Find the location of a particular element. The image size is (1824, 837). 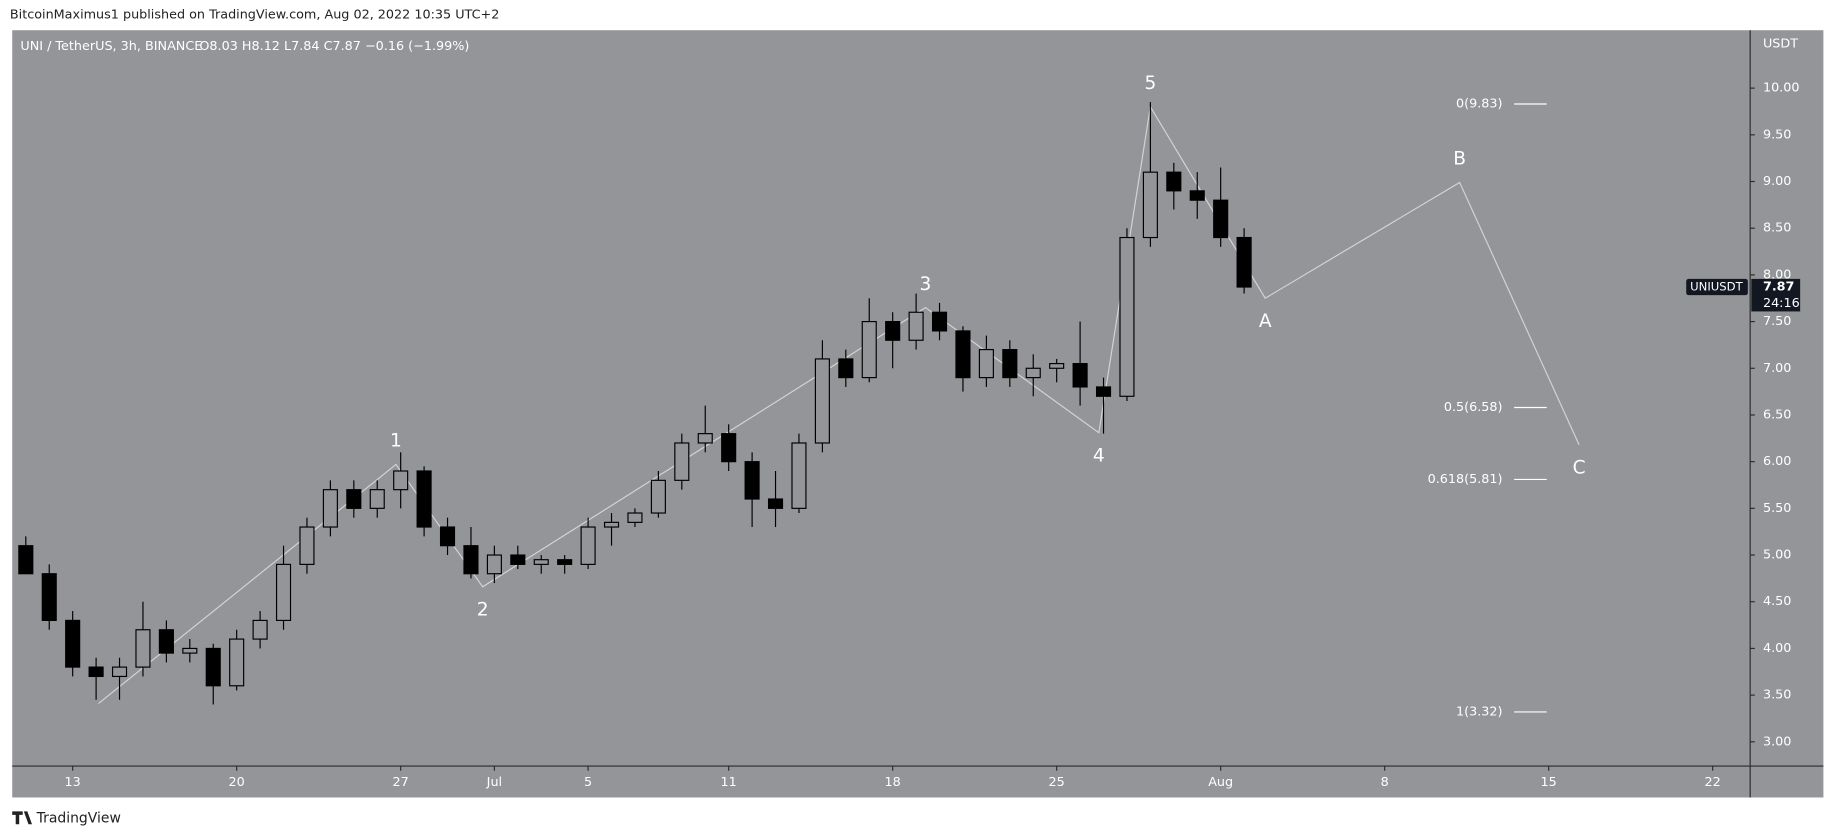

brand-logo is located at coordinates (22, 818).